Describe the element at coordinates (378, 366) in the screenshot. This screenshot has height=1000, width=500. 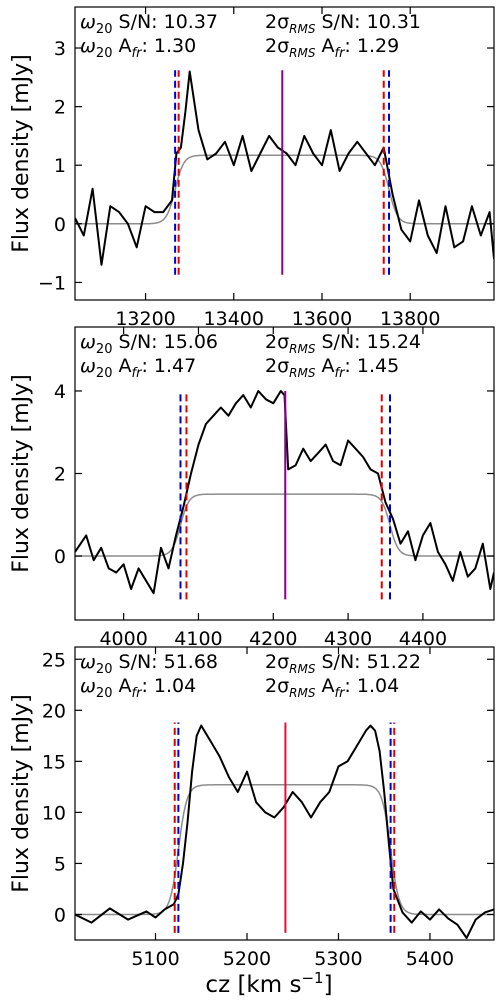
I see `annotation-value: 1.45` at that location.